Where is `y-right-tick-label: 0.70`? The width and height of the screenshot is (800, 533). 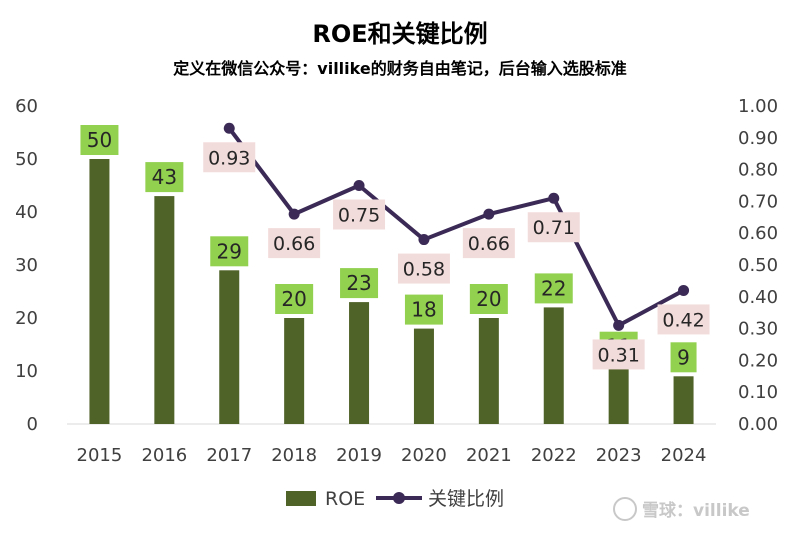 y-right-tick-label: 0.70 is located at coordinates (758, 201).